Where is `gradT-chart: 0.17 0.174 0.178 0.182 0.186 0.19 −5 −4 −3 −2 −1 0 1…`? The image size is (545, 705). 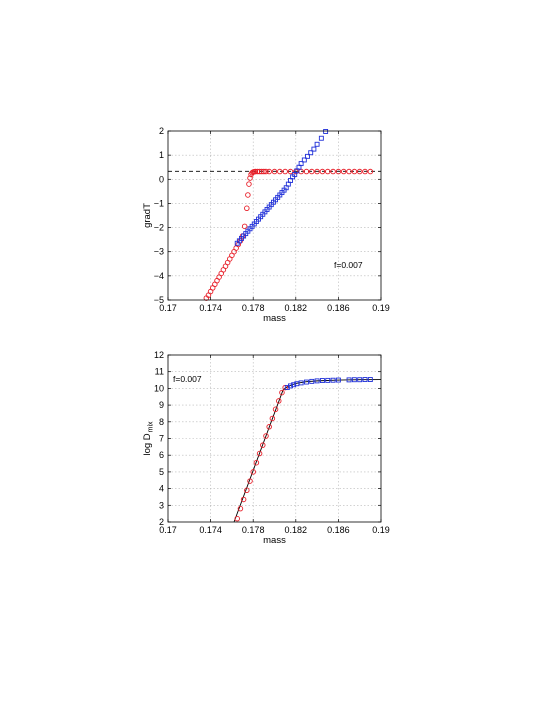
gradT-chart: 0.17 0.174 0.178 0.182 0.186 0.19 −5 −4 −3 −2 −1 0 1… is located at coordinates (266, 225).